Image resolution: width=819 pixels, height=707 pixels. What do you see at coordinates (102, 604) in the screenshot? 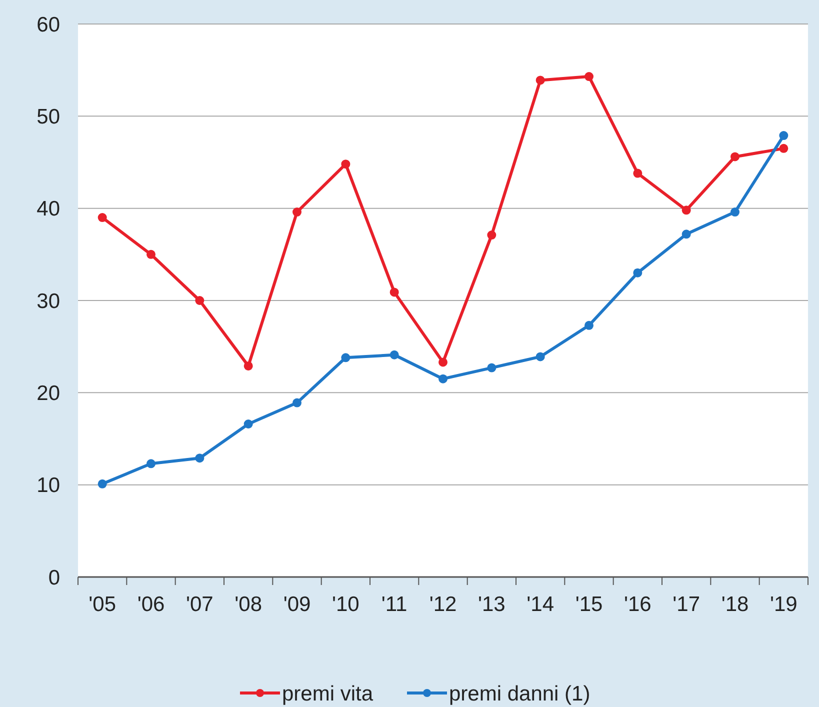
I see `x-tick-label: '05` at bounding box center [102, 604].